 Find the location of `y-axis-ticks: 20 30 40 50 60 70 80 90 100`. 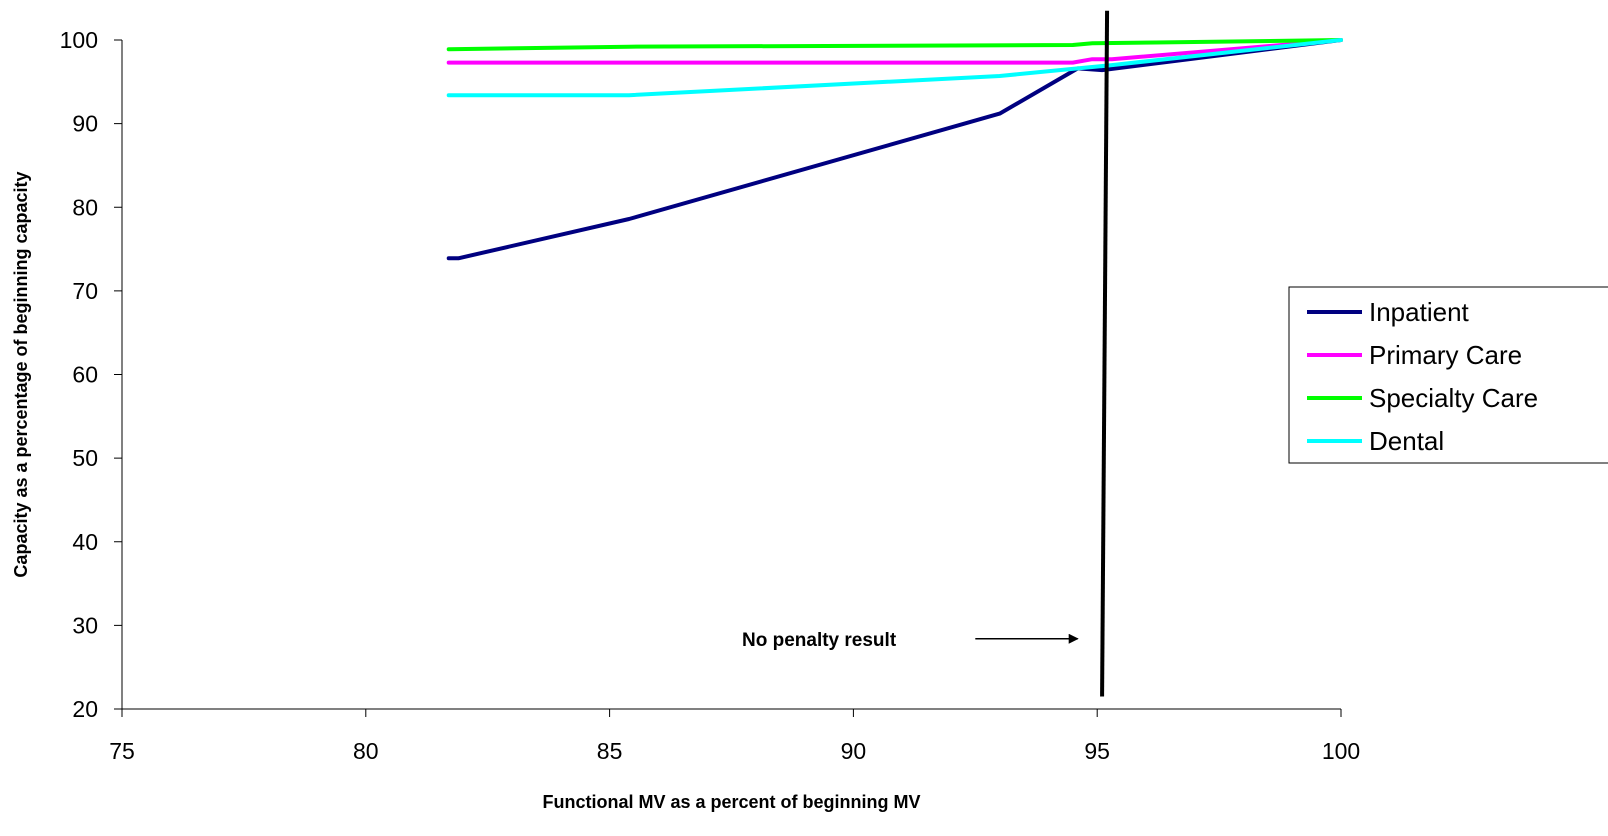

y-axis-ticks: 20 30 40 50 60 70 80 90 100 is located at coordinates (91, 374).